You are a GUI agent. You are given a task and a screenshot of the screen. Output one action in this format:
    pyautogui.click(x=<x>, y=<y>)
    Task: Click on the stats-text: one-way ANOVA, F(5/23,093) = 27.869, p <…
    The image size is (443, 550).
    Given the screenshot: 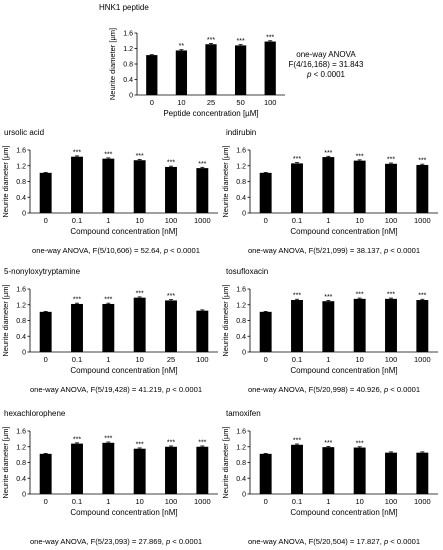 What is the action you would take?
    pyautogui.click(x=116, y=541)
    